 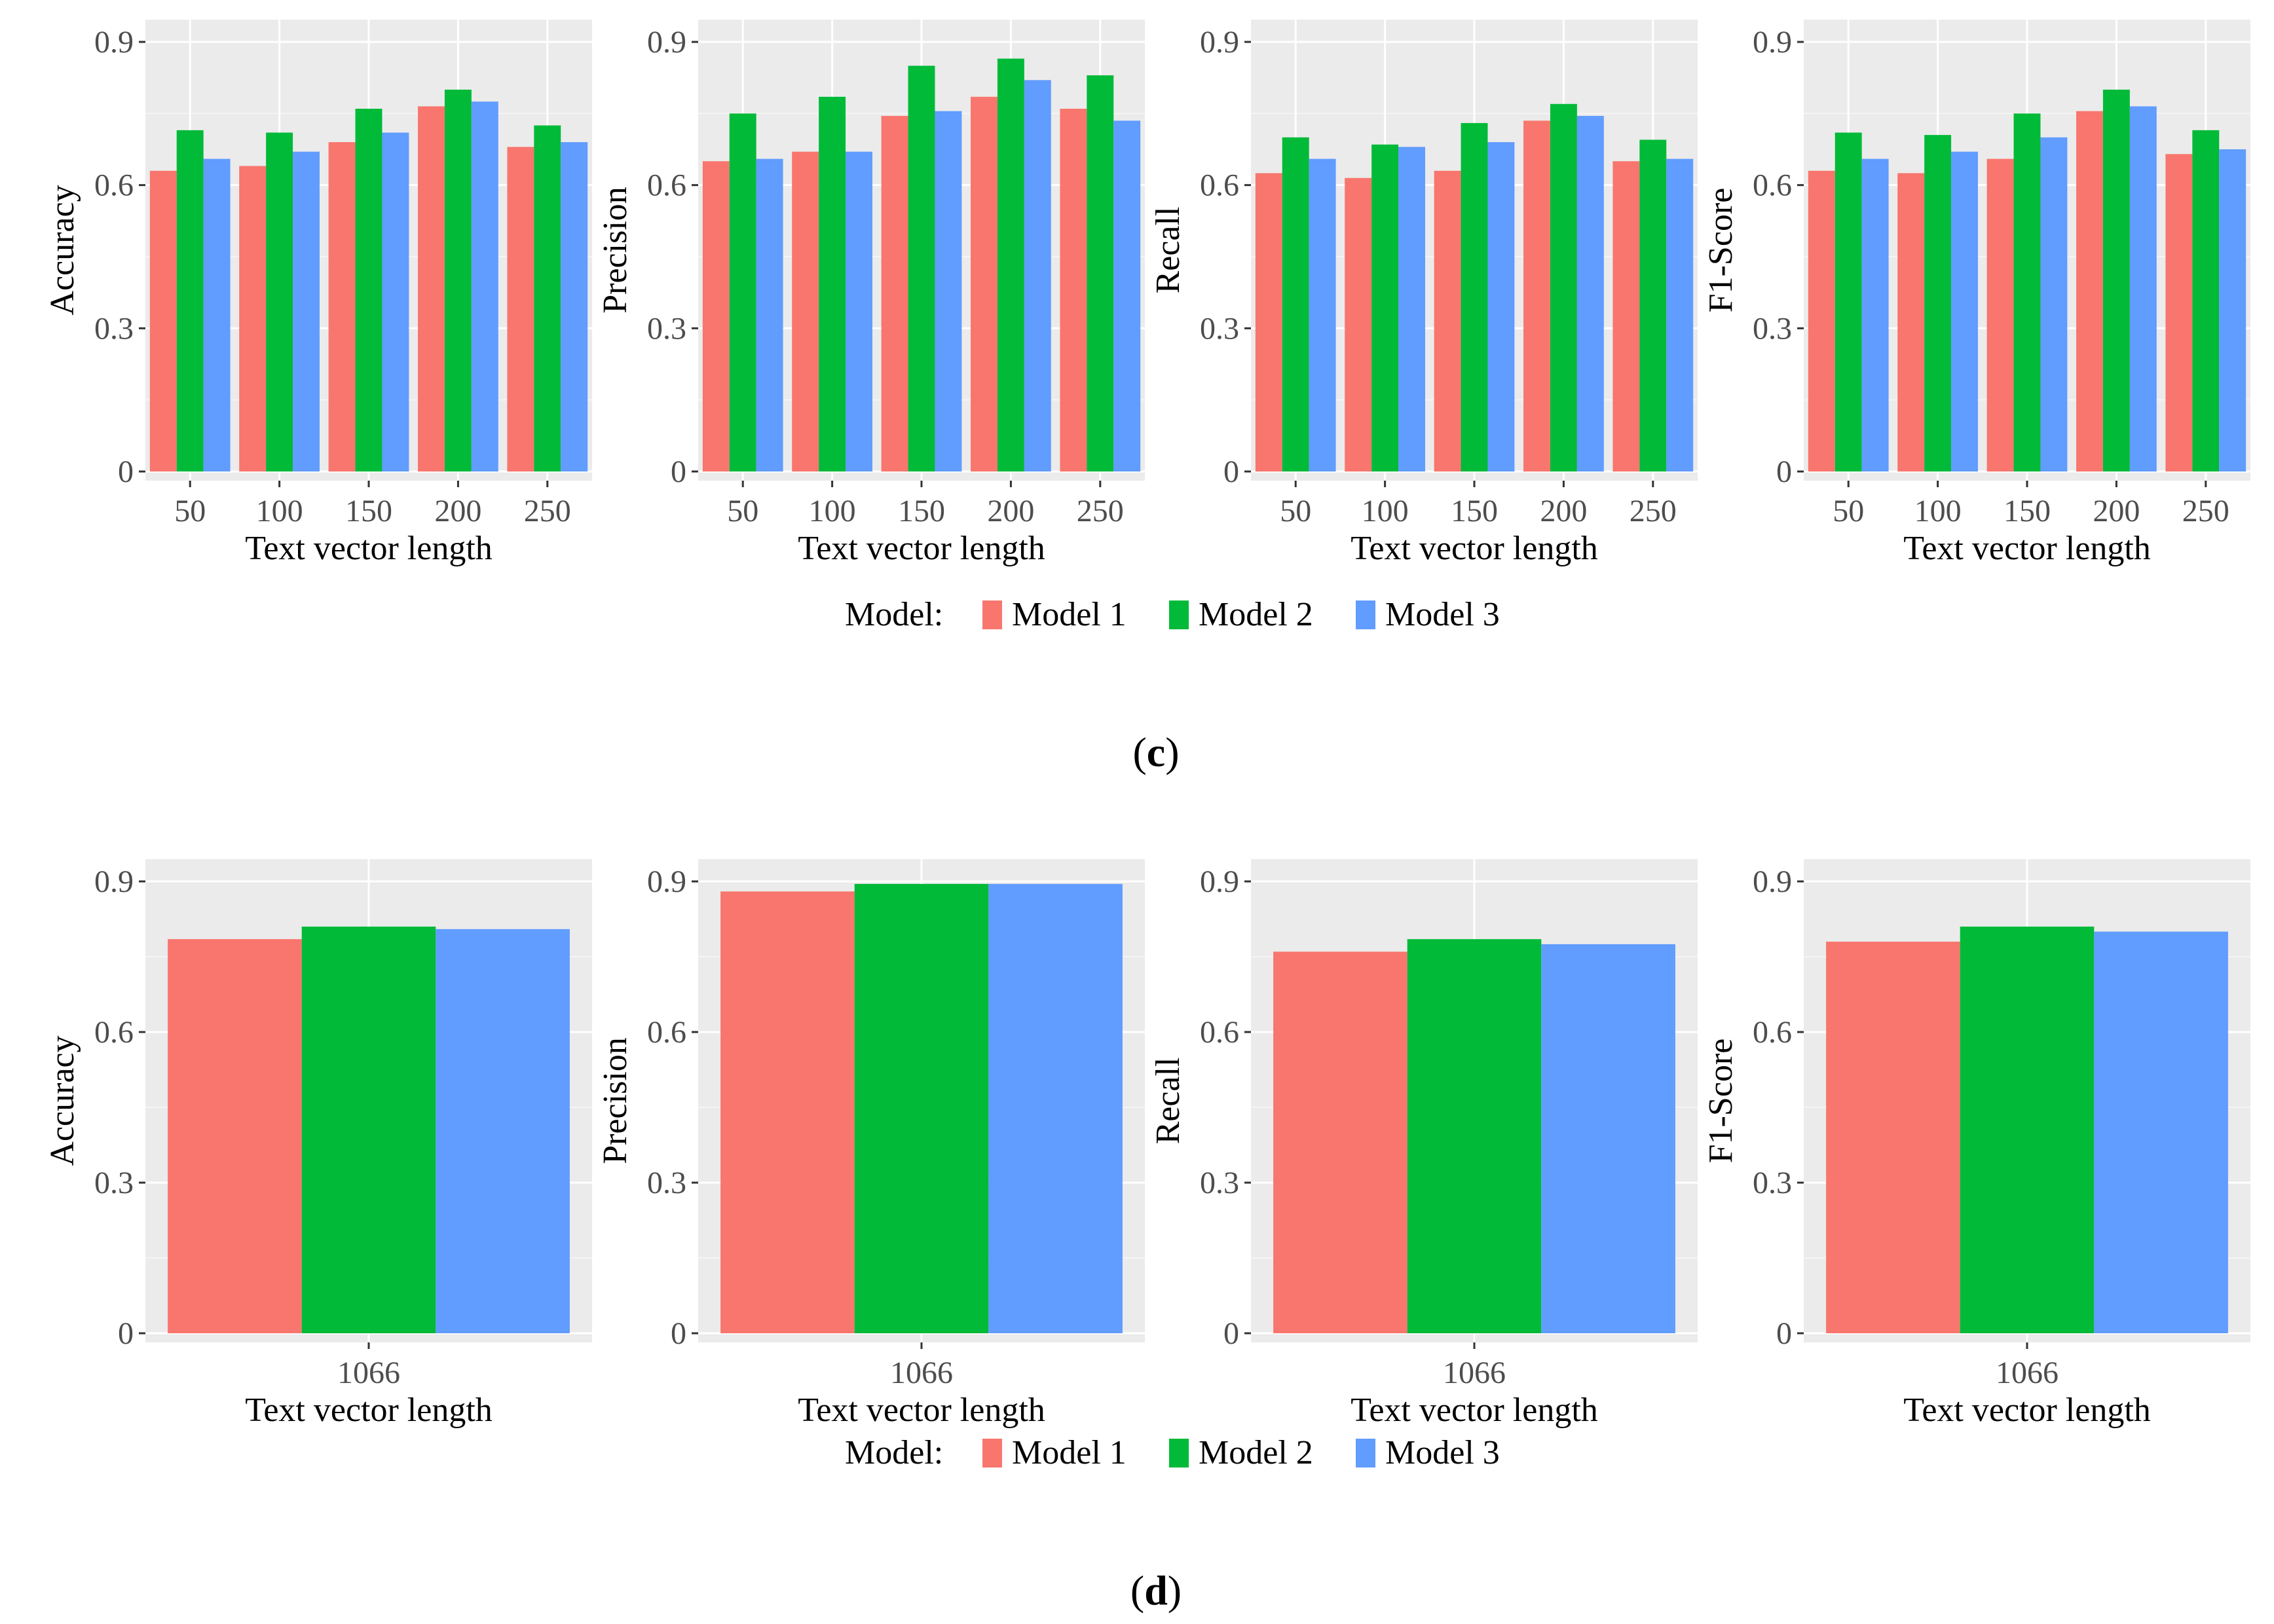 I want to click on legend-title: Model:, so click(x=894, y=614).